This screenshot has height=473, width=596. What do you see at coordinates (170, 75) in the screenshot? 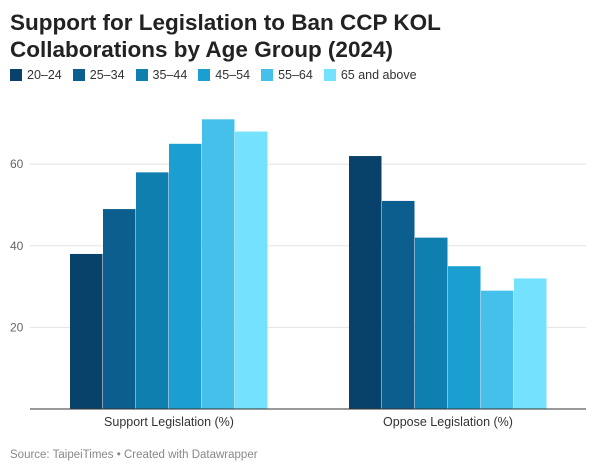
I see `legend-label: 35–44` at bounding box center [170, 75].